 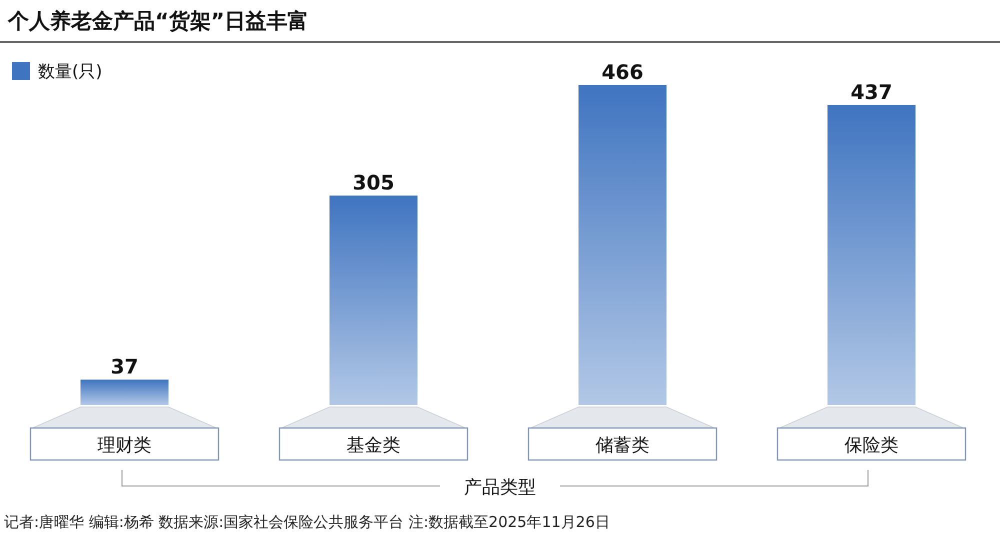 What do you see at coordinates (623, 445) in the screenshot?
I see `x-tick-label: 储蓄类` at bounding box center [623, 445].